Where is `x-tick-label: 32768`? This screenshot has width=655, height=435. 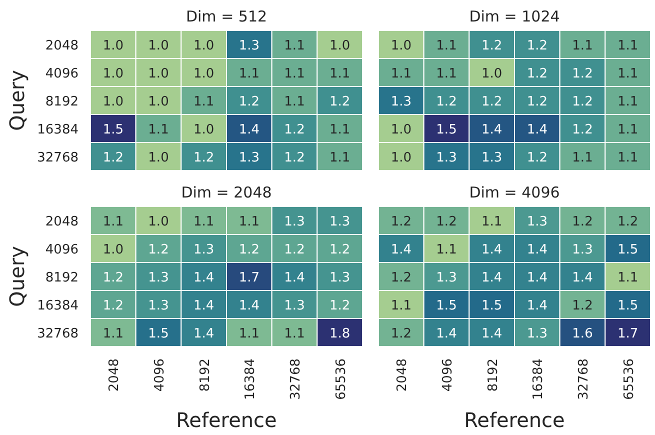 x-tick-label: 32768 is located at coordinates (296, 379).